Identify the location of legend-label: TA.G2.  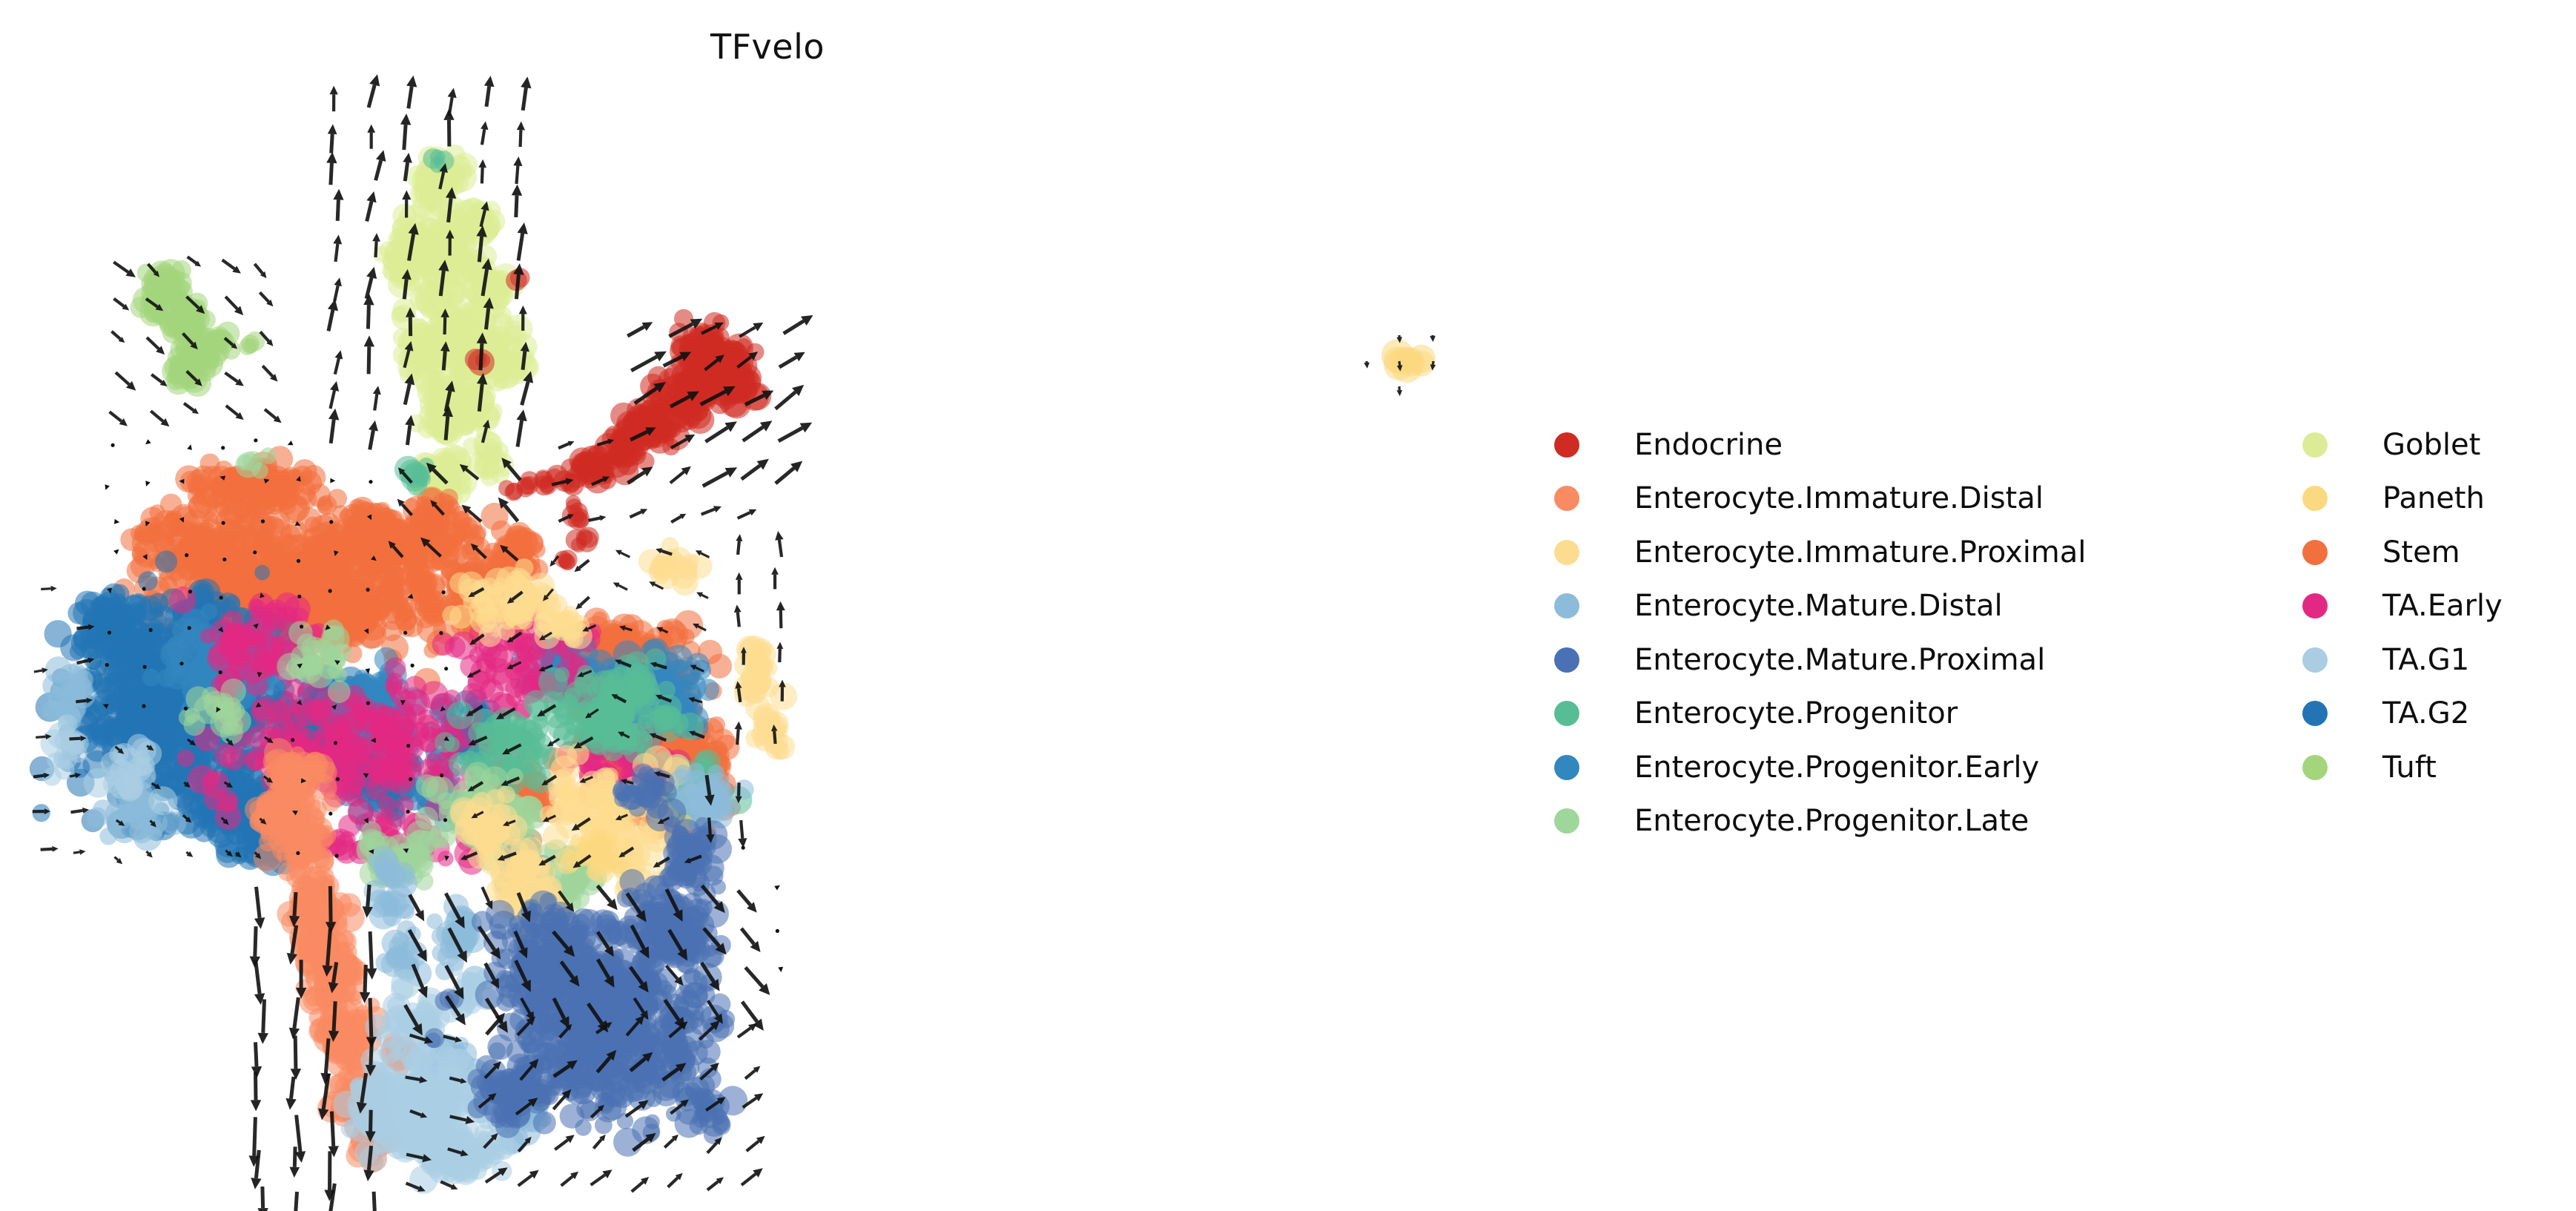
(2426, 713).